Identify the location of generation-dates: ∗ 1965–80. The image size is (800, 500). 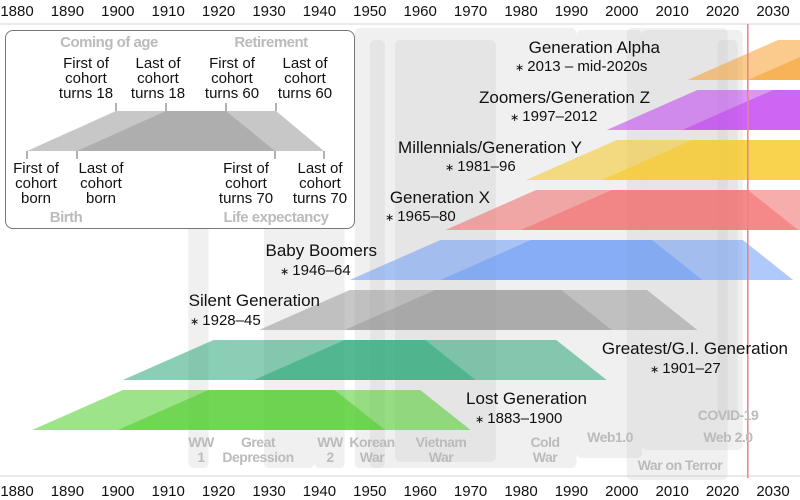
(420, 216).